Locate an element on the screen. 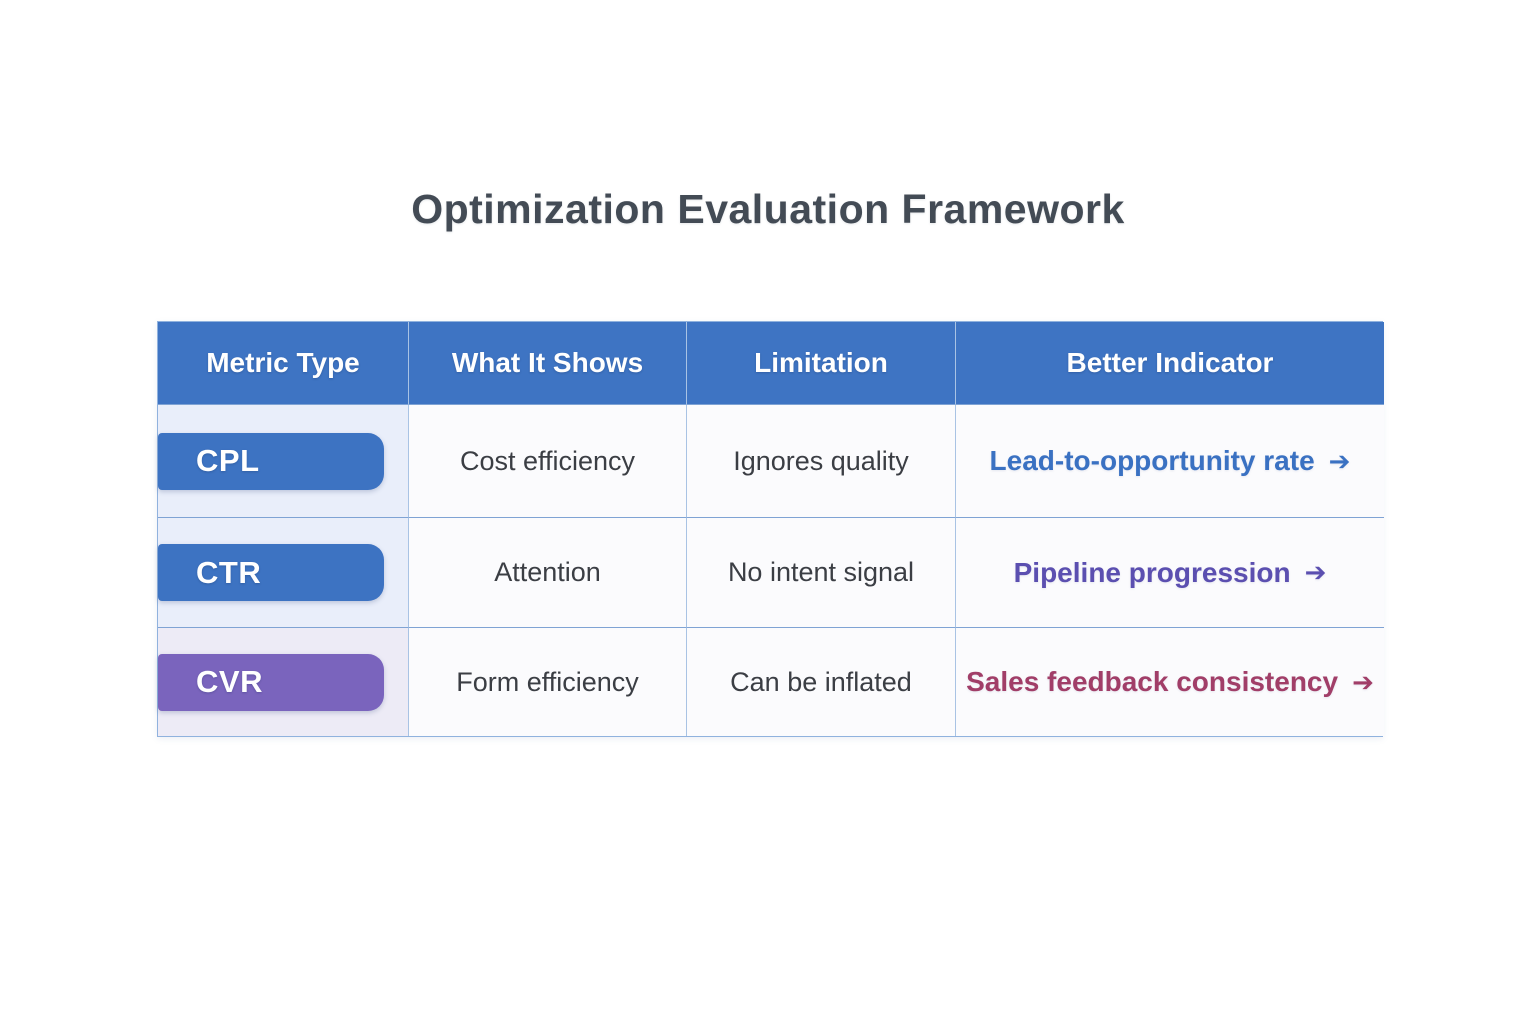 The image size is (1536, 1024). table-row-cvr-metric-cell: CVR is located at coordinates (283, 682).